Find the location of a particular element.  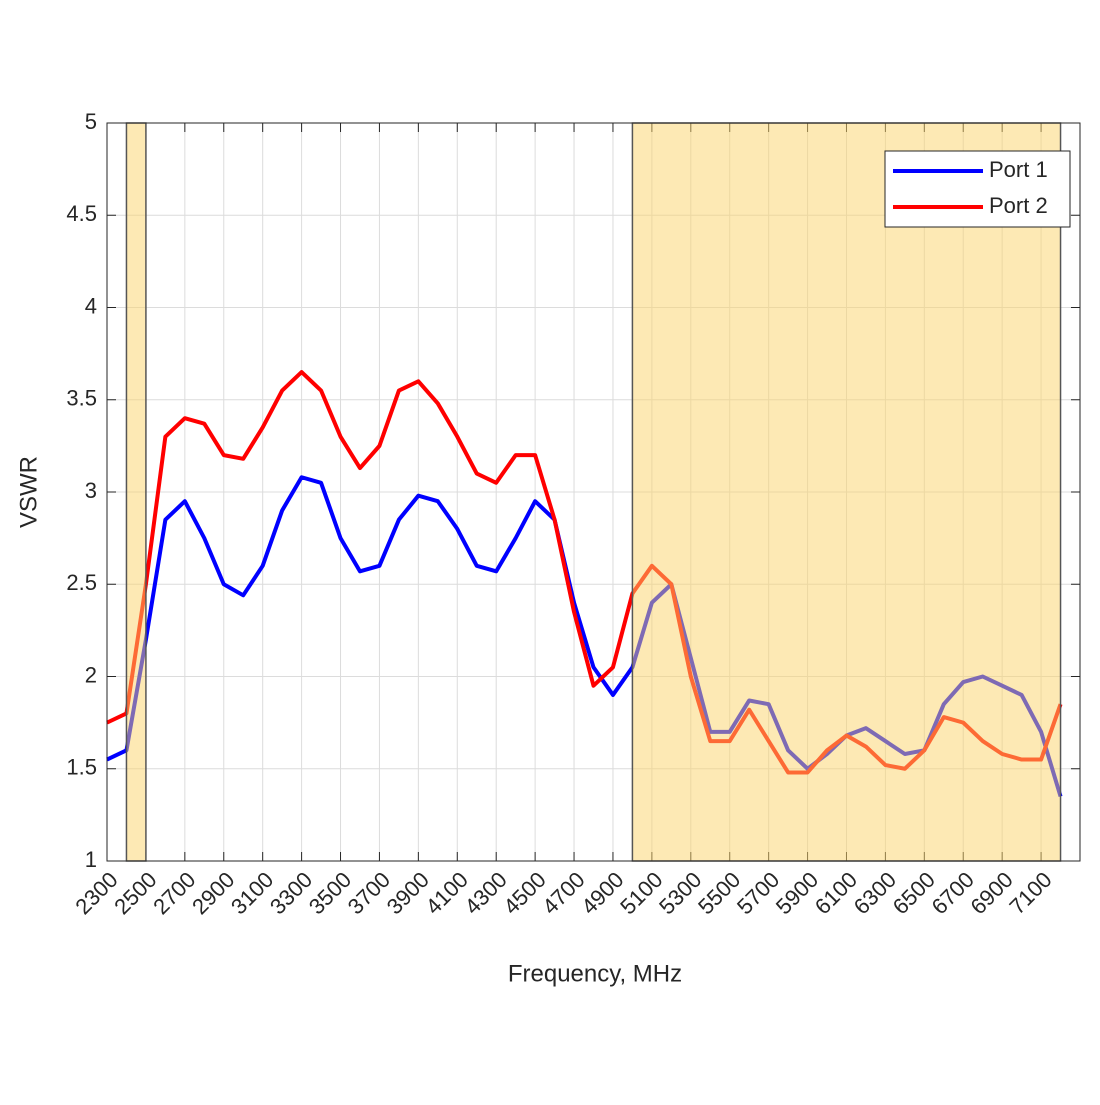

x-tick-label: 3500 is located at coordinates (330, 893).